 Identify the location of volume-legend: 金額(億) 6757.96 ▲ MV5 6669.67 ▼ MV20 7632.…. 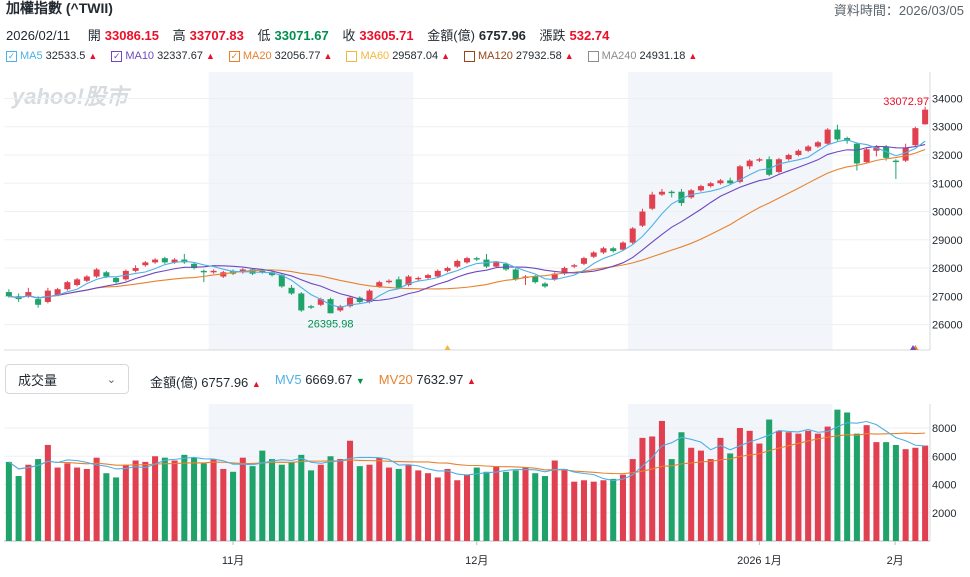
(313, 381).